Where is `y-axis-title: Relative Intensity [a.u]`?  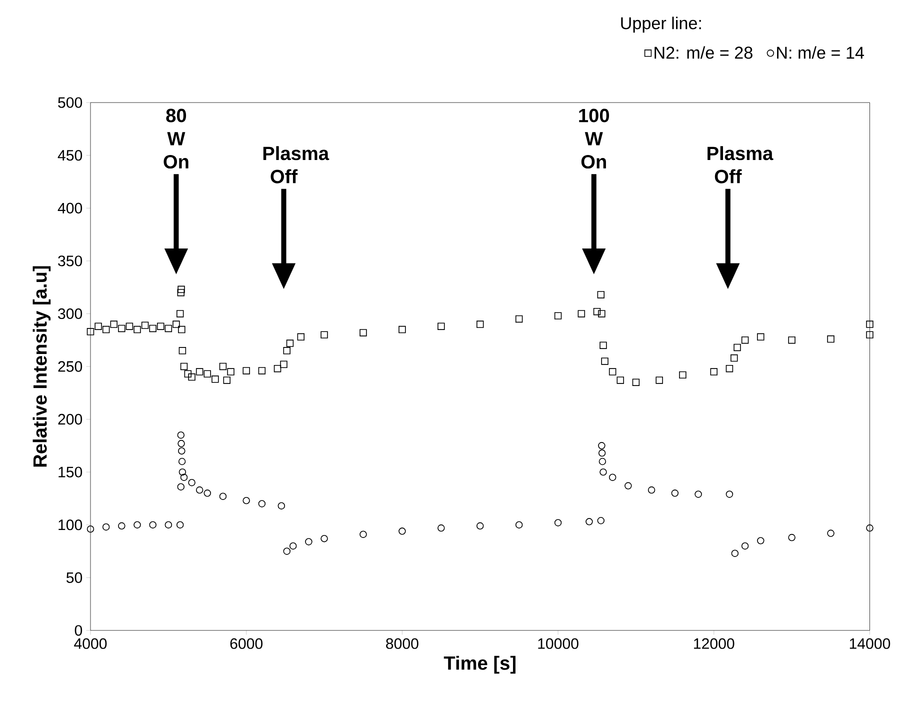
y-axis-title: Relative Intensity [a.u] is located at coordinates (41, 366).